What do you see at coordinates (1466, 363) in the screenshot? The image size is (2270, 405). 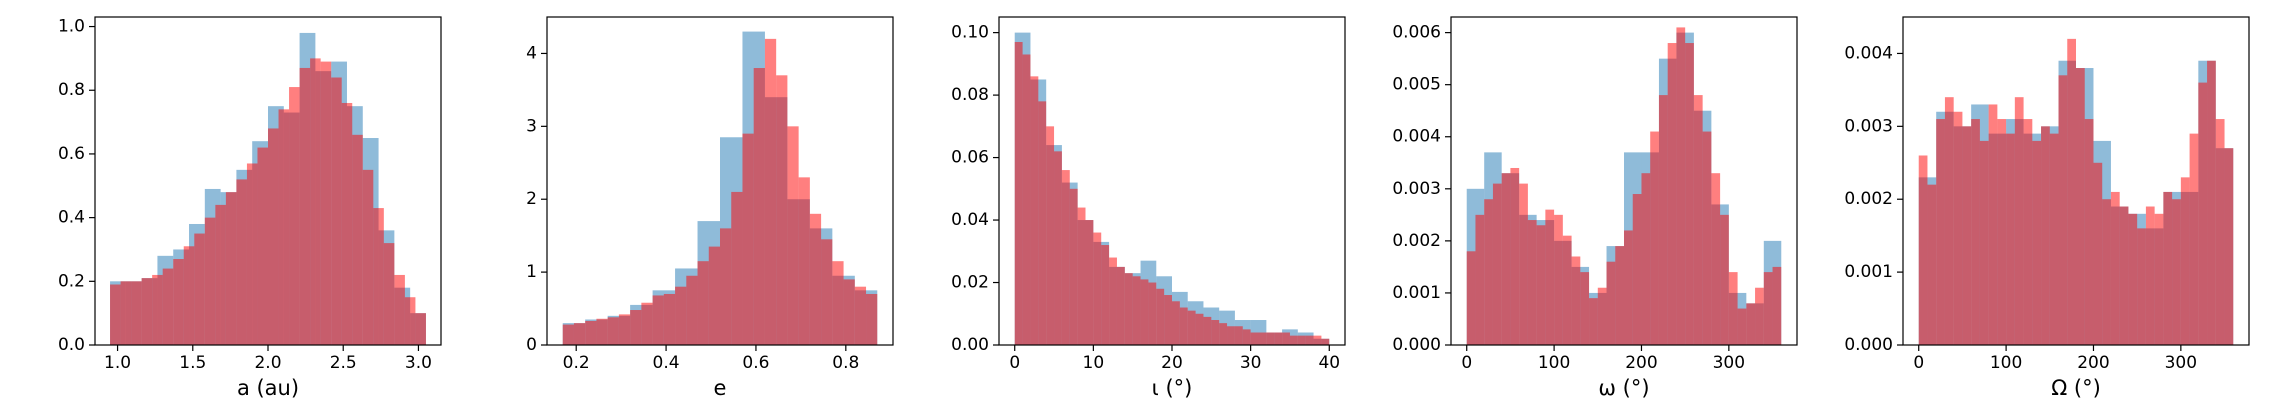 I see `x-tick-label: 0` at bounding box center [1466, 363].